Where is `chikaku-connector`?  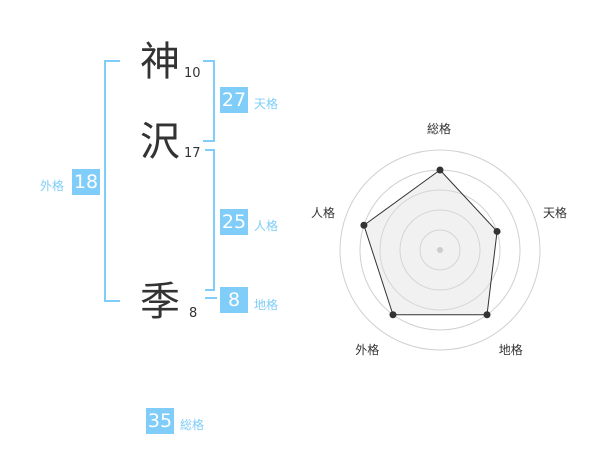 chikaku-connector is located at coordinates (211, 298).